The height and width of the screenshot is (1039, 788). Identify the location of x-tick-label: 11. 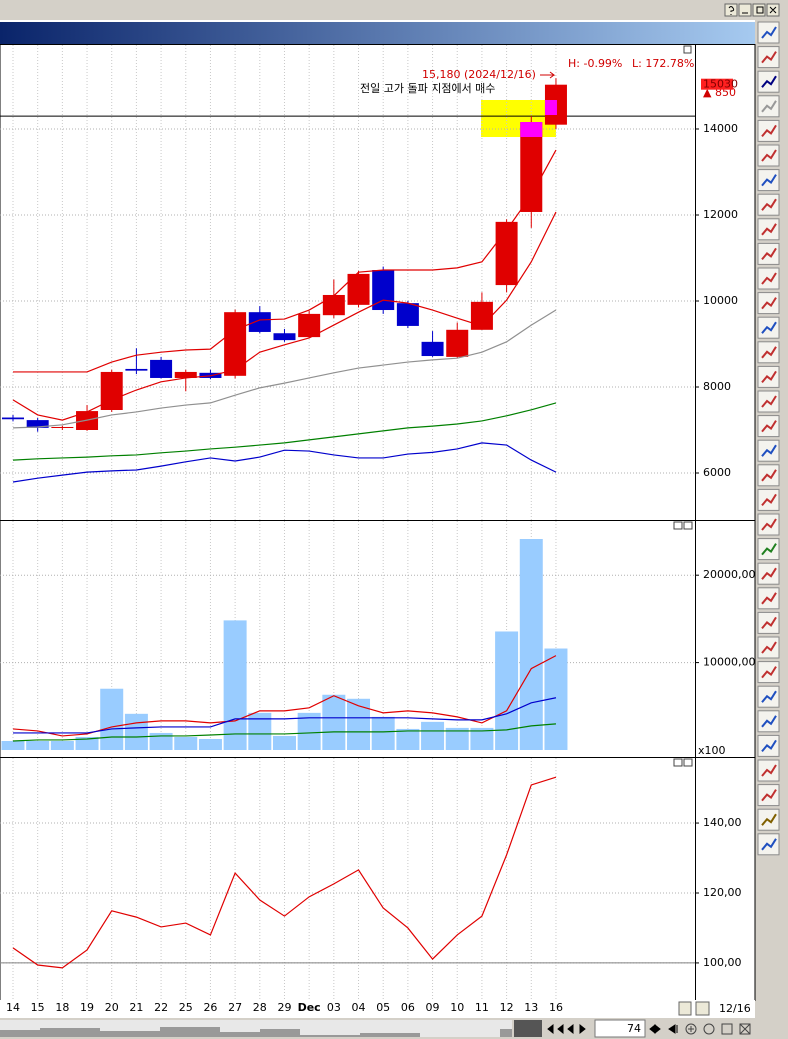
(482, 1007).